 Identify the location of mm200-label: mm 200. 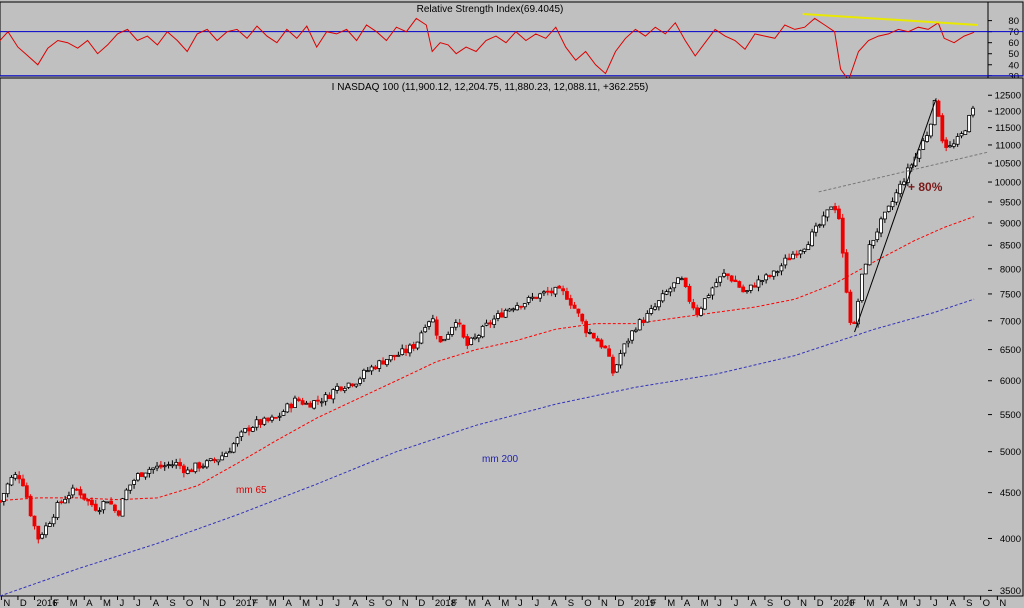
(500, 459).